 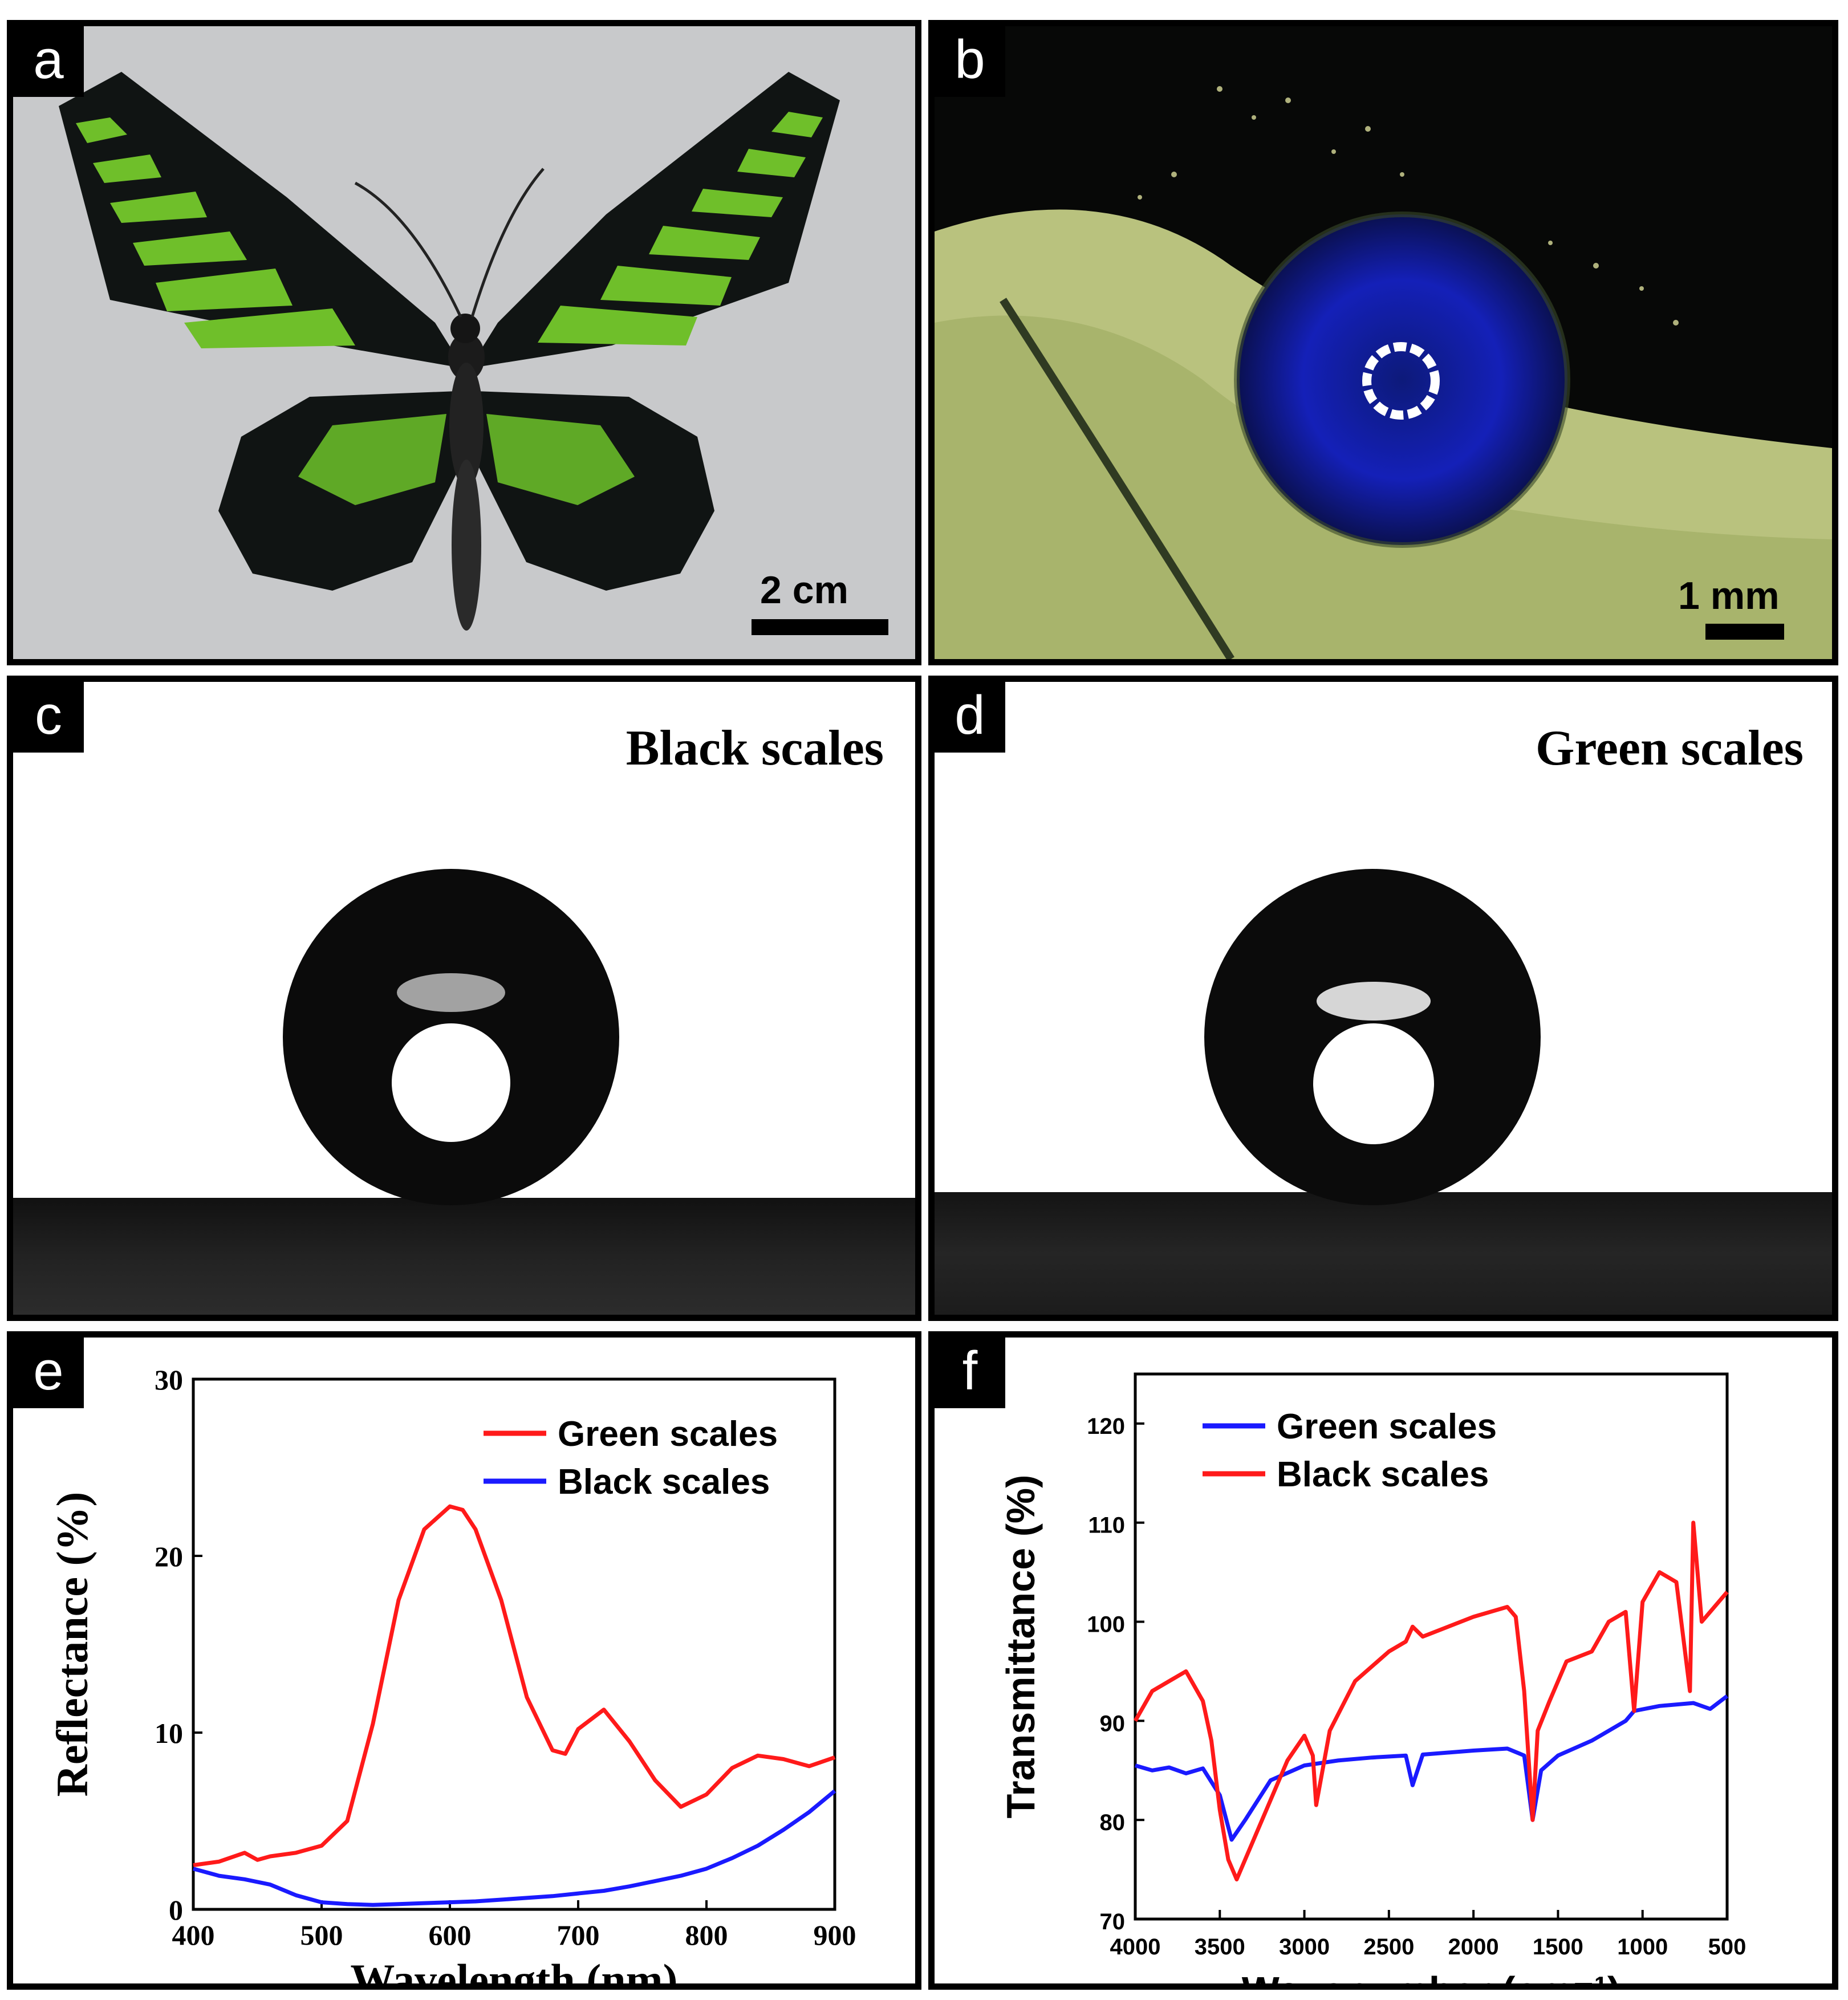 I want to click on y-tick-label: 90, so click(x=1113, y=1724).